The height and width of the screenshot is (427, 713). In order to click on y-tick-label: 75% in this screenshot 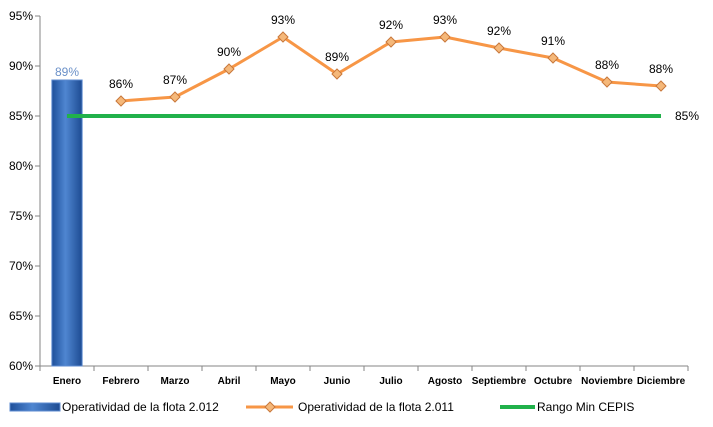, I will do `click(21, 216)`.